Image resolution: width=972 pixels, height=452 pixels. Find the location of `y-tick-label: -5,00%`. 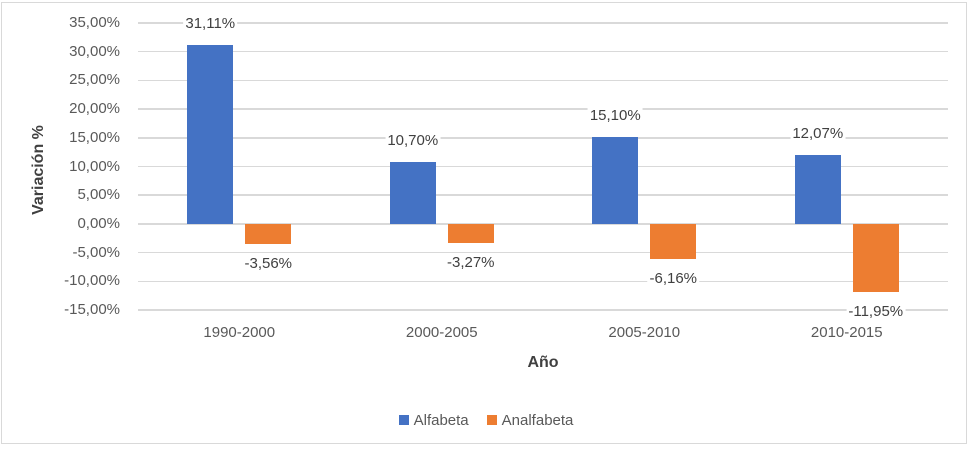

y-tick-label: -5,00% is located at coordinates (96, 252).